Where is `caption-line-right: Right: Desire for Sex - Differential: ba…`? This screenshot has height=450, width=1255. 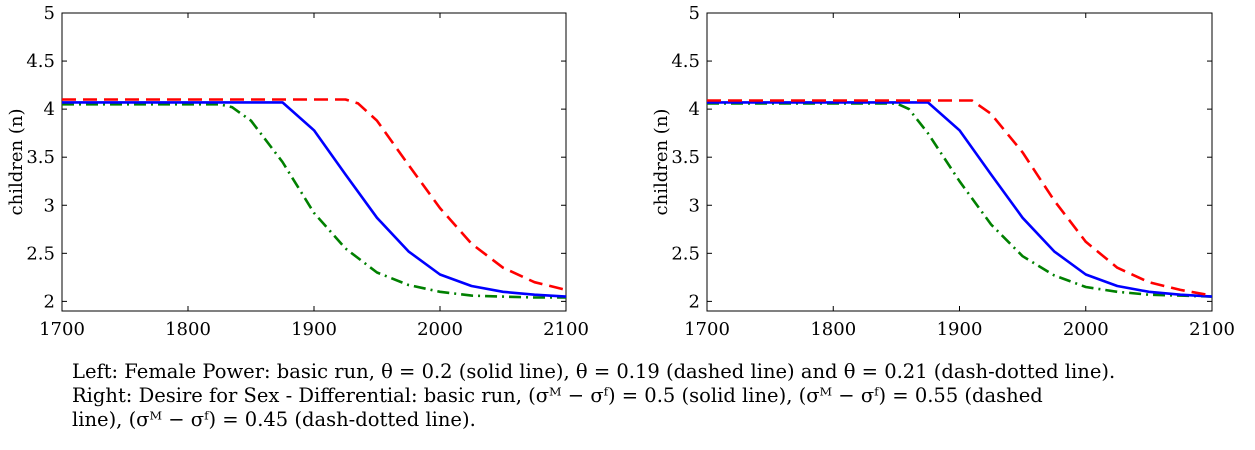
caption-line-right: Right: Desire for Sex - Differential: ba… is located at coordinates (557, 395).